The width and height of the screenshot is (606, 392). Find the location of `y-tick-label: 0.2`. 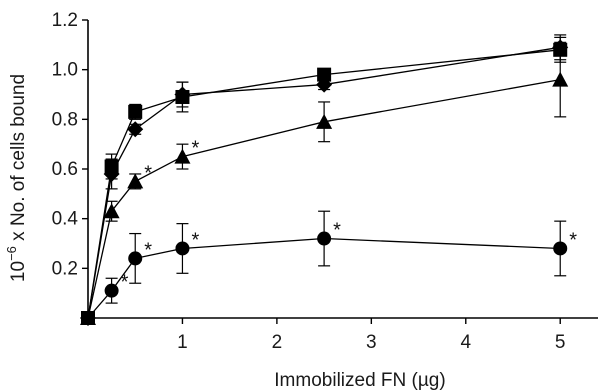

y-tick-label: 0.2 is located at coordinates (65, 268).